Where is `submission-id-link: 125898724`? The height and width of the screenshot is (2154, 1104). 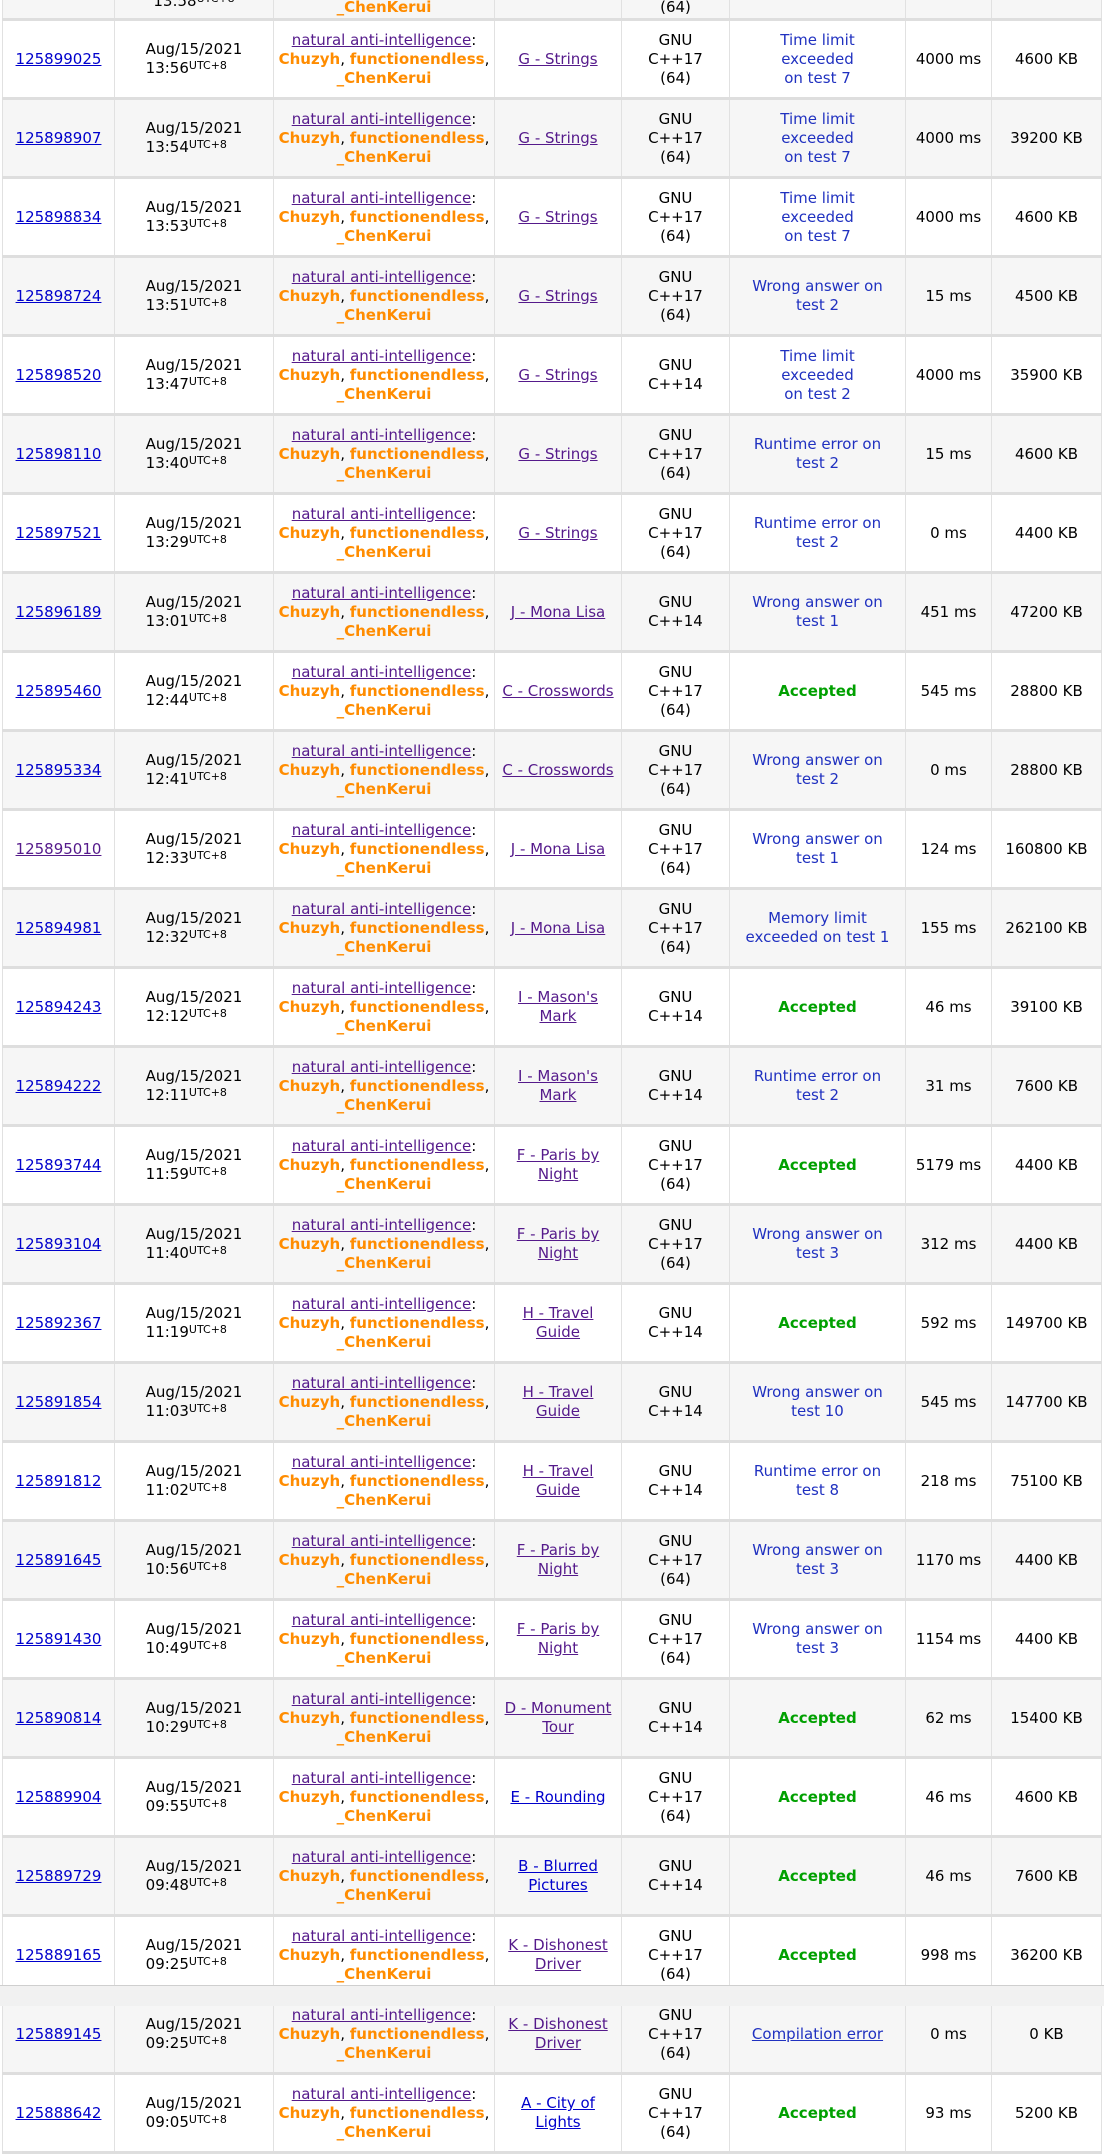 submission-id-link: 125898724 is located at coordinates (58, 295).